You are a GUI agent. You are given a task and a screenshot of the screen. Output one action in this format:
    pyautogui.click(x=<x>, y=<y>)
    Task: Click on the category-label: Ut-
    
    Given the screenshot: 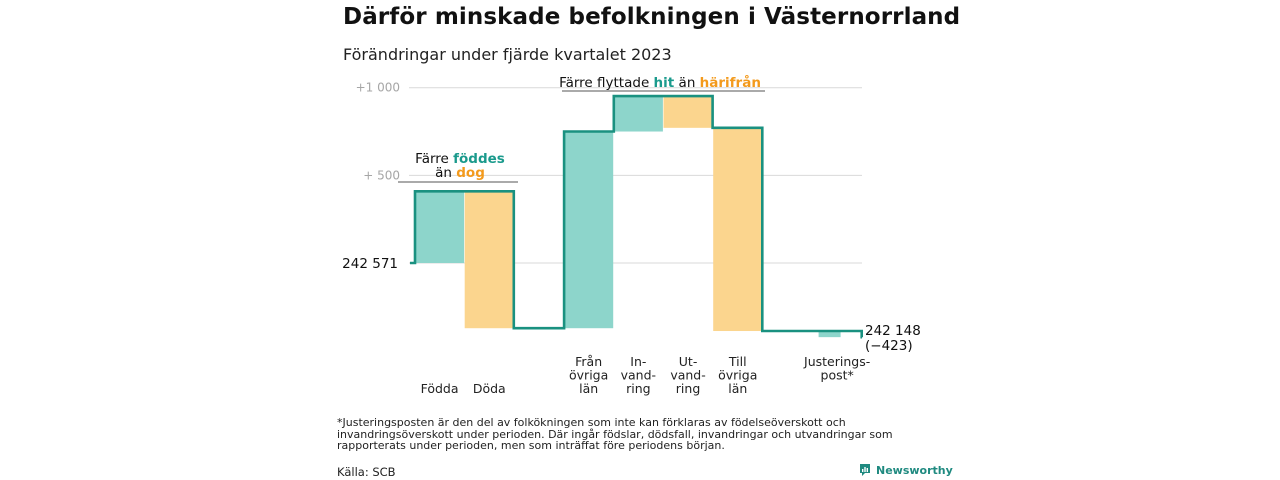 What is the action you would take?
    pyautogui.click(x=688, y=361)
    